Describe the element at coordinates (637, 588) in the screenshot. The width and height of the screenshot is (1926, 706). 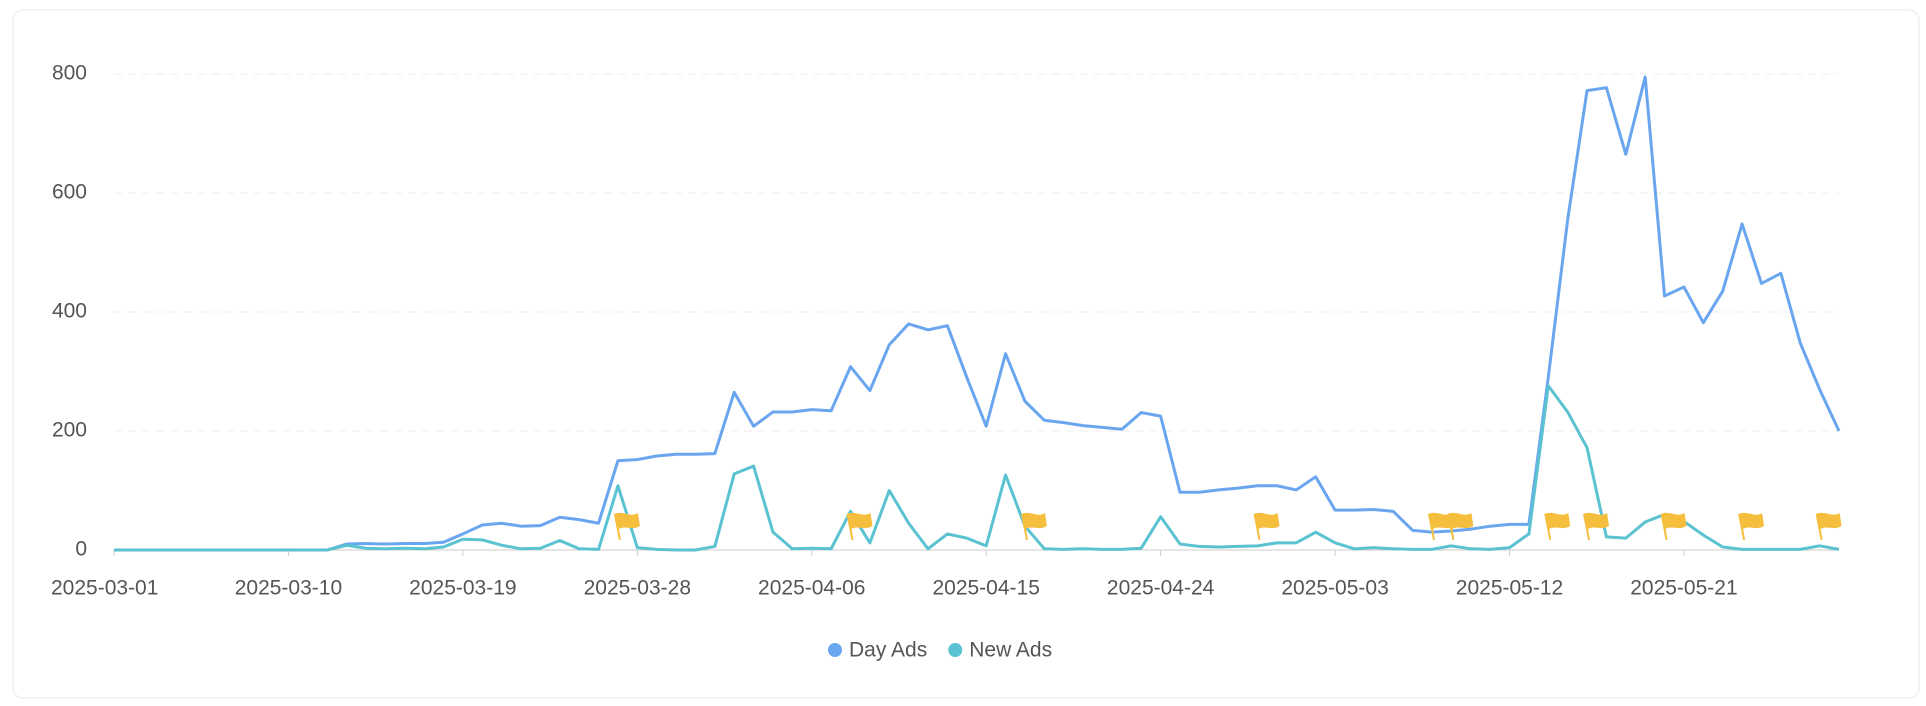
I see `x-tick-label: 2025-03-28` at that location.